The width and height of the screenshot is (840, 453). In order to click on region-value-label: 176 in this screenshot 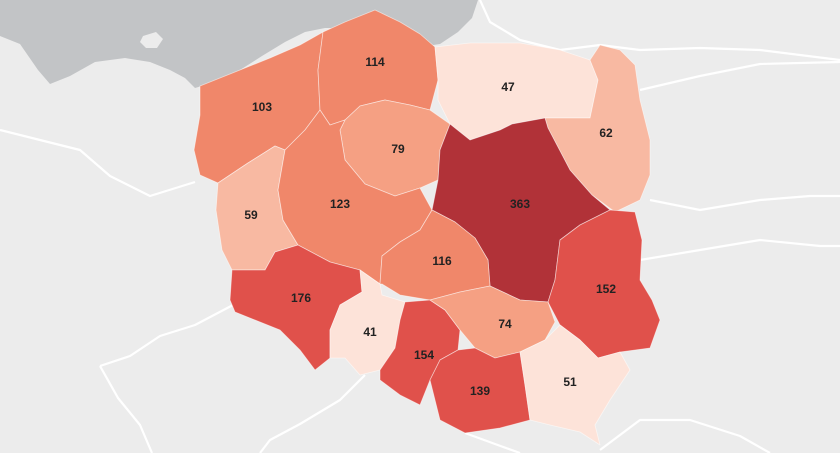, I will do `click(301, 298)`.